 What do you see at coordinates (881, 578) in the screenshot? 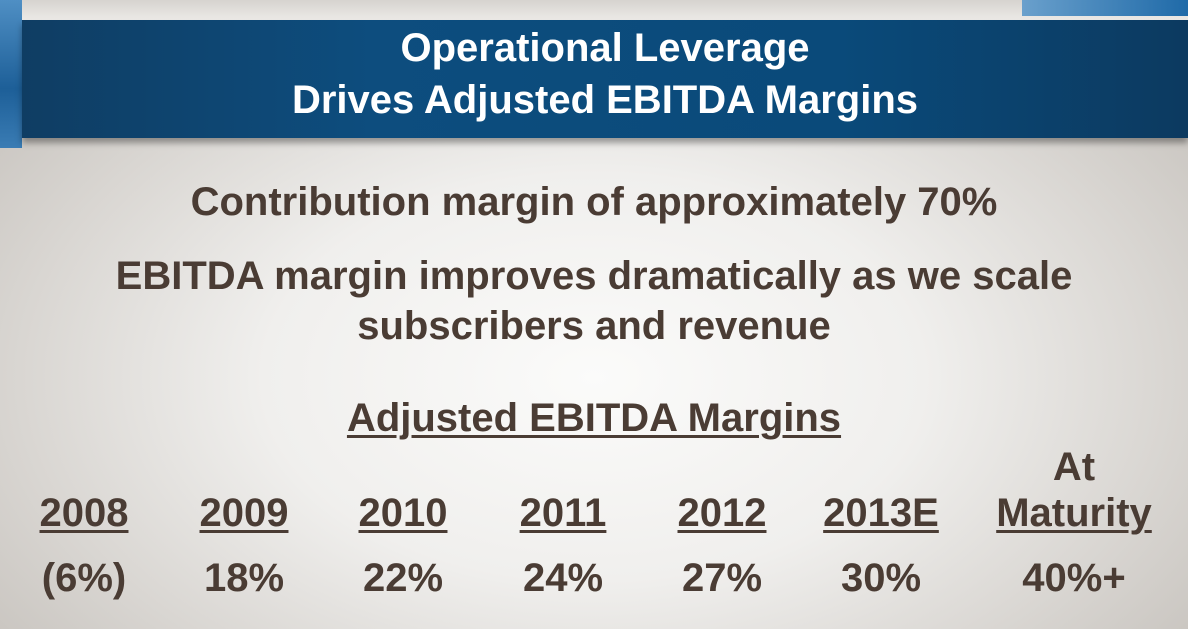
I see `margin-value: 30%` at bounding box center [881, 578].